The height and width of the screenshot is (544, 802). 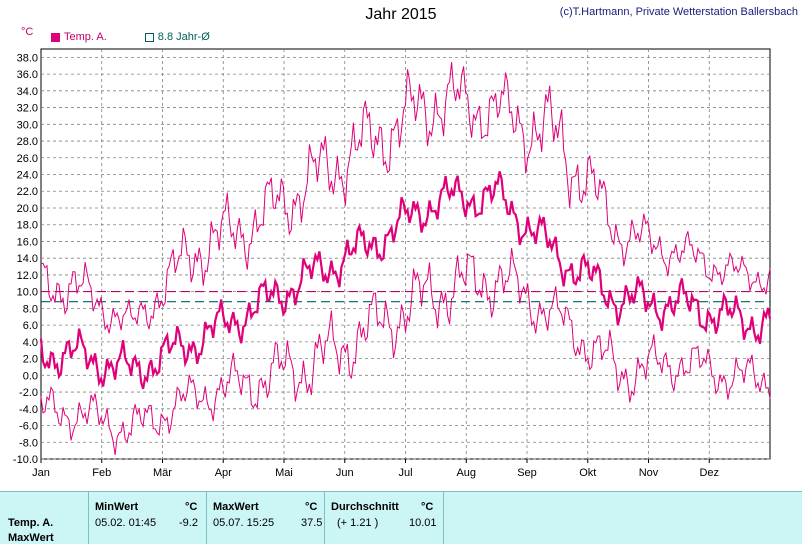 What do you see at coordinates (28, 410) in the screenshot?
I see `y-tick-label: -4.0` at bounding box center [28, 410].